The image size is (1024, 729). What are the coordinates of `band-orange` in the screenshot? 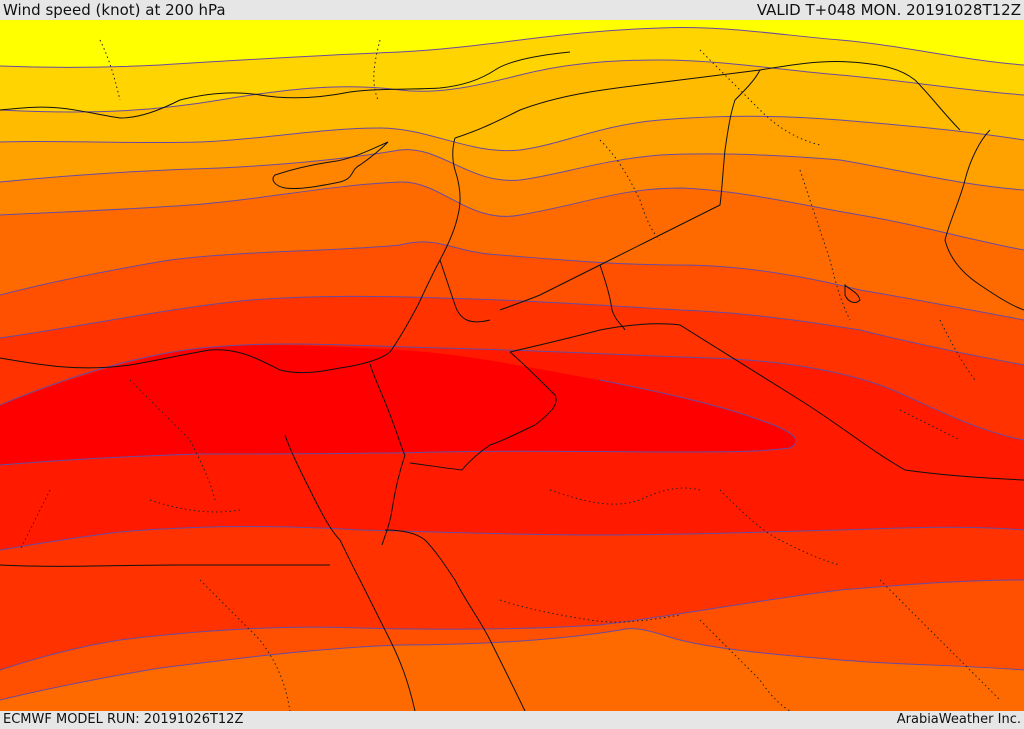 It's located at (512, 199).